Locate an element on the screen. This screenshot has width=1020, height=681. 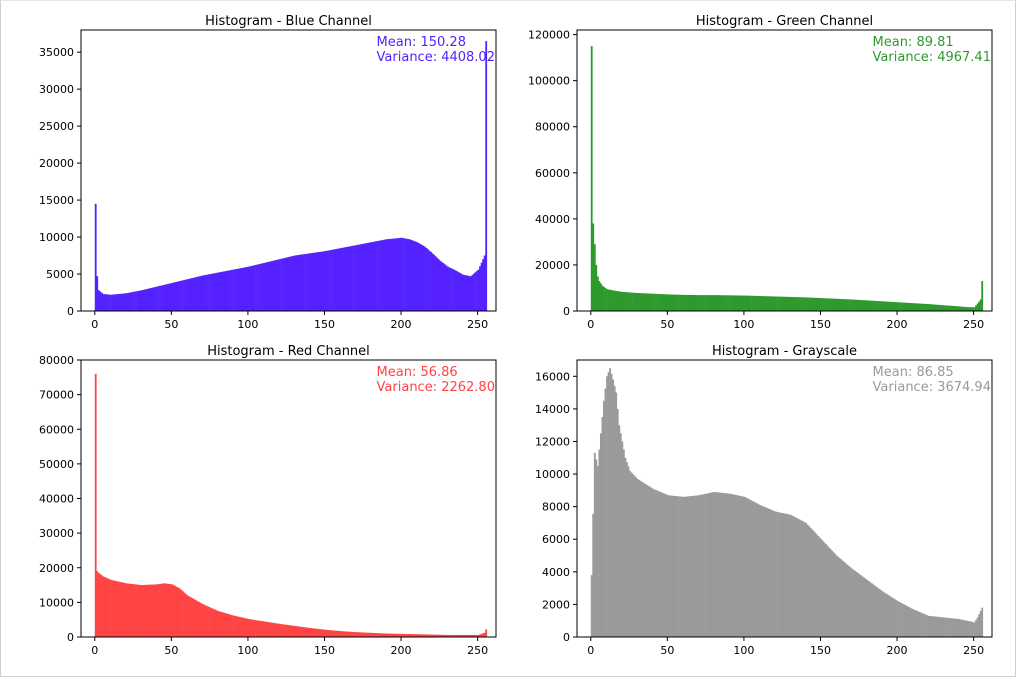
y-tick-label: 120000 is located at coordinates (549, 35).